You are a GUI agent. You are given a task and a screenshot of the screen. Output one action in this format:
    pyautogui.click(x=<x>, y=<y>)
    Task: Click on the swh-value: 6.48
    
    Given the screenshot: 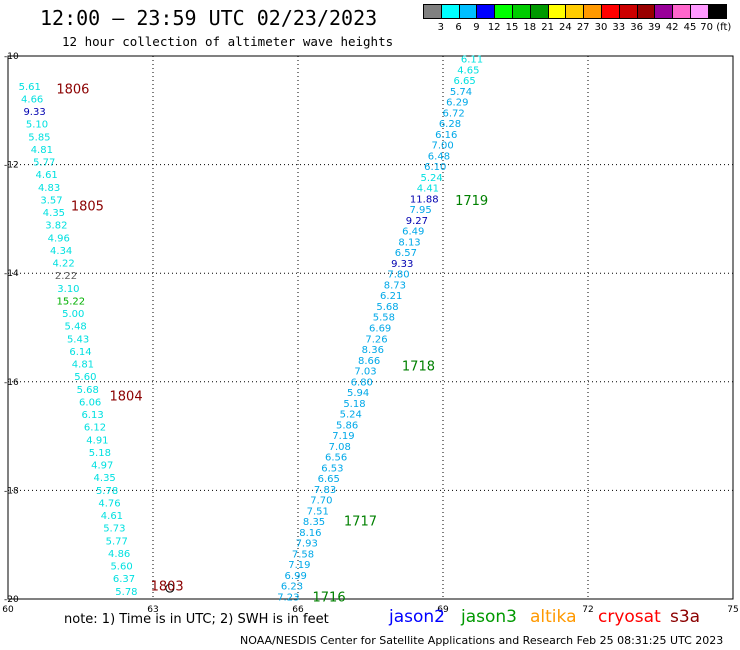 What is the action you would take?
    pyautogui.click(x=439, y=156)
    